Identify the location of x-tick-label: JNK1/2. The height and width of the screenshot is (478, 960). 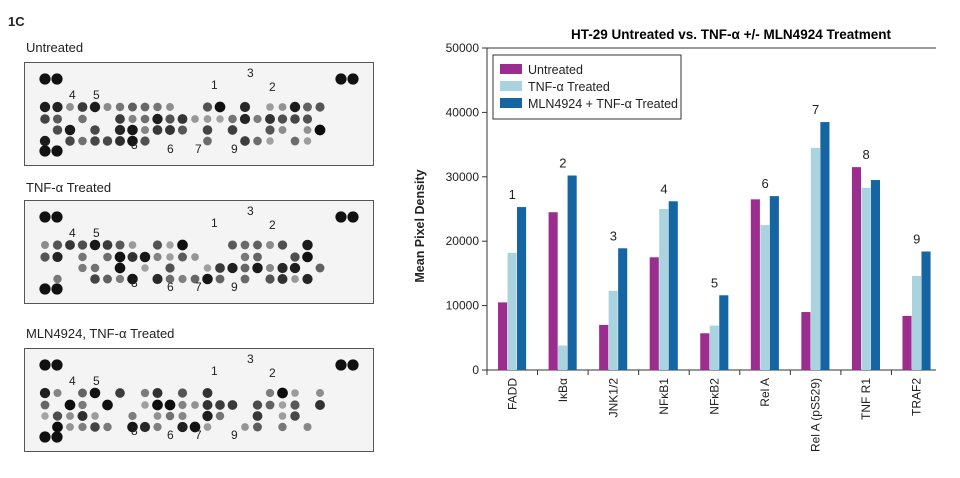
(613, 398).